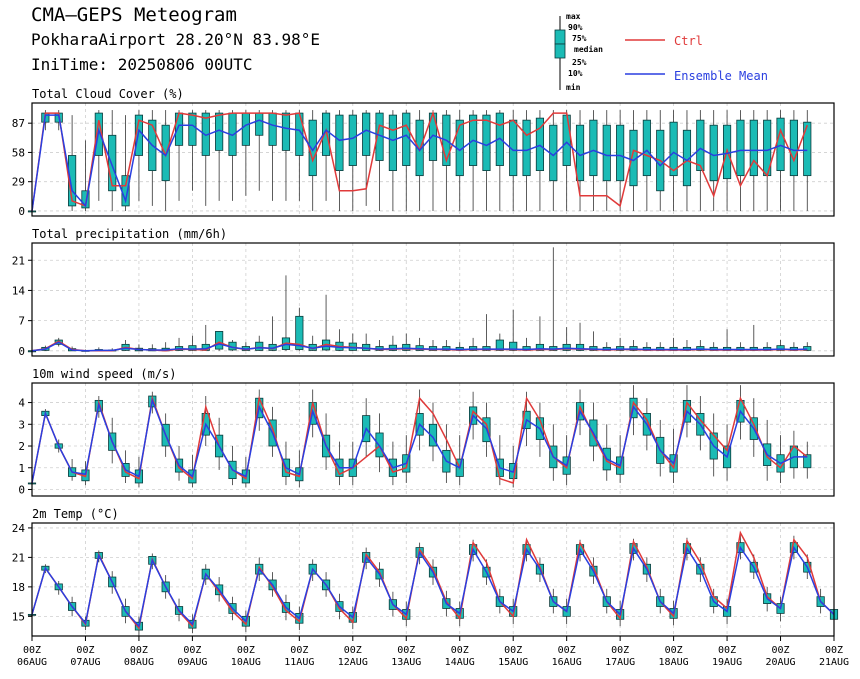 Image resolution: width=860 pixels, height=679 pixels. Describe the element at coordinates (142, 64) in the screenshot. I see `init-time: IniTime: 20250806 00UTC` at that location.